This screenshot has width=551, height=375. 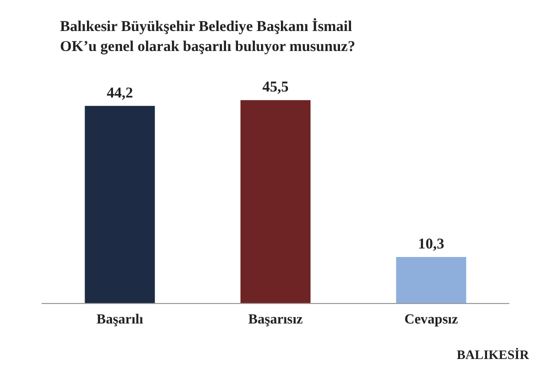 I want to click on text: BALIKESİR, so click(x=493, y=354).